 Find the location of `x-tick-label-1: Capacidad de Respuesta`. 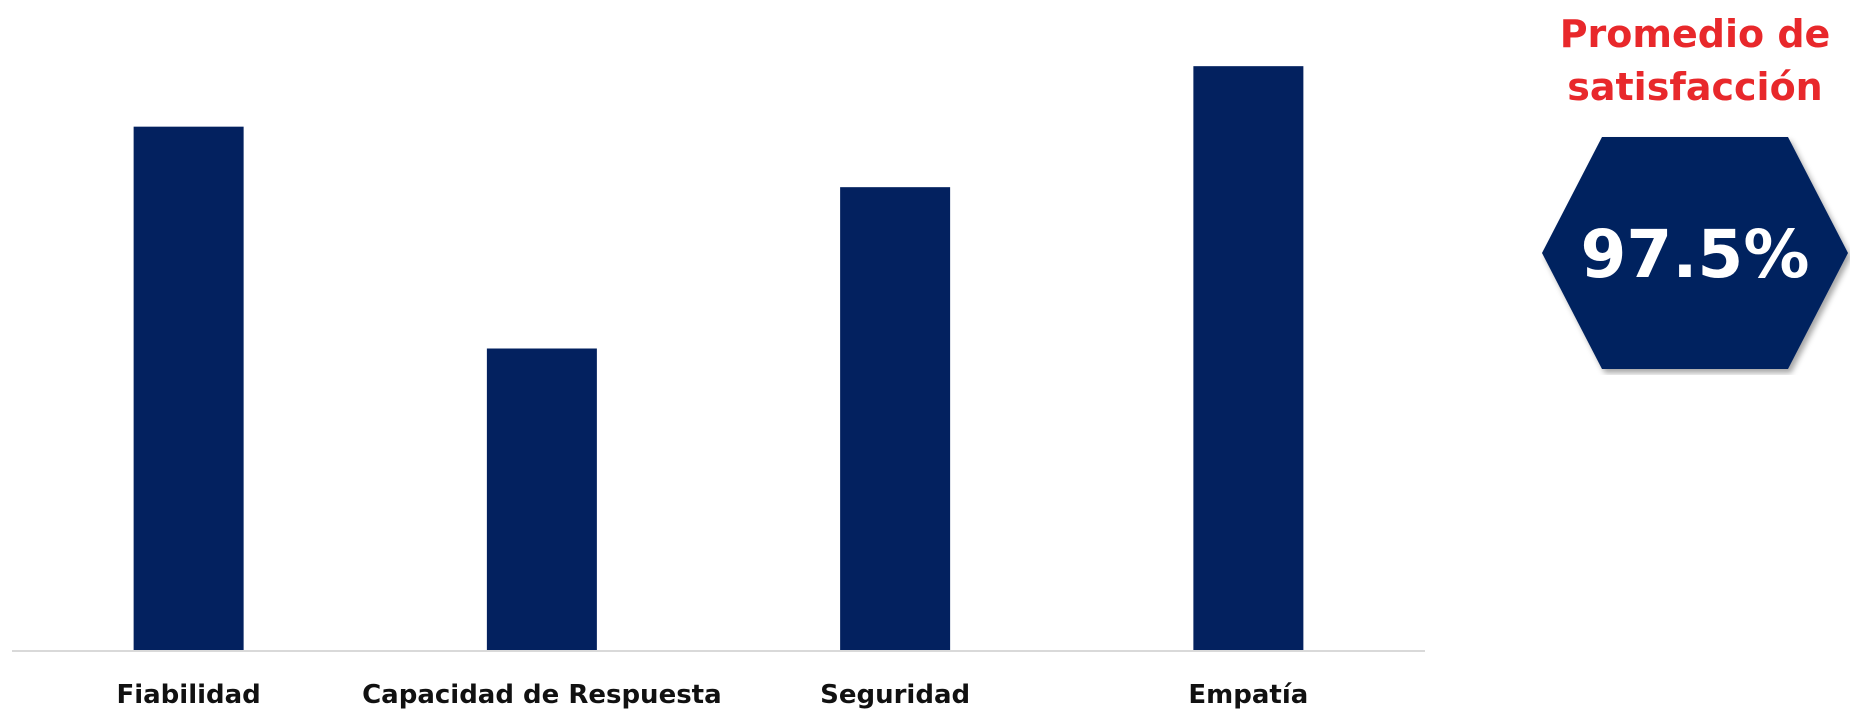

x-tick-label-1: Capacidad de Respuesta is located at coordinates (542, 695).